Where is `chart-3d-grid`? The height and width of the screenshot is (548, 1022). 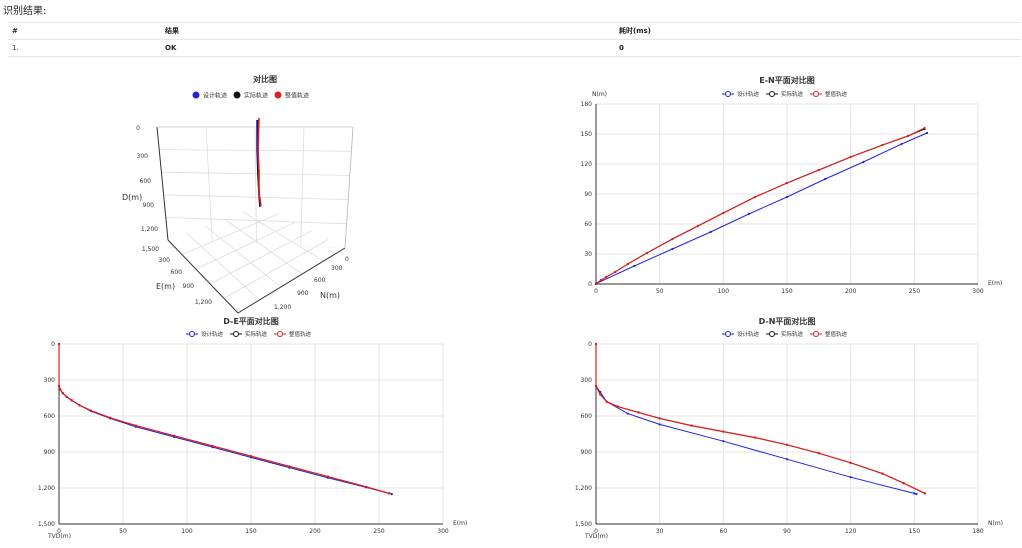
chart-3d-grid is located at coordinates (255, 220).